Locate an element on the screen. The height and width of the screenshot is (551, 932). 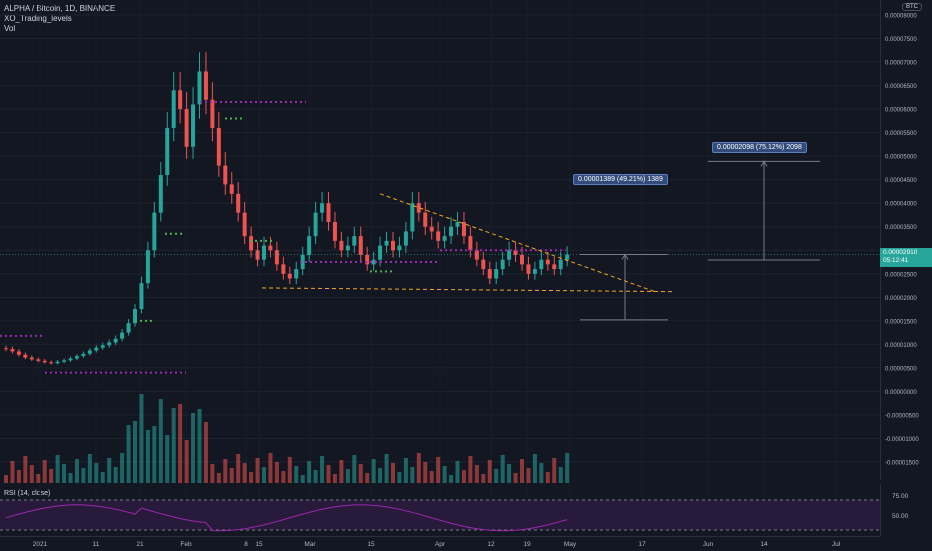
x-tick-label: Feb is located at coordinates (186, 544).